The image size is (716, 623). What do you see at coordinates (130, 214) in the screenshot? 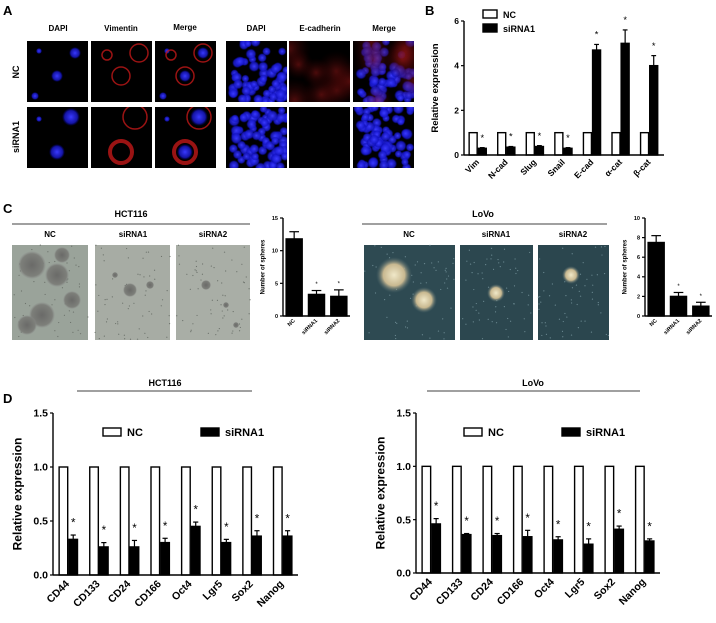
I see `title-hct116-spheres: HCT116` at bounding box center [130, 214].